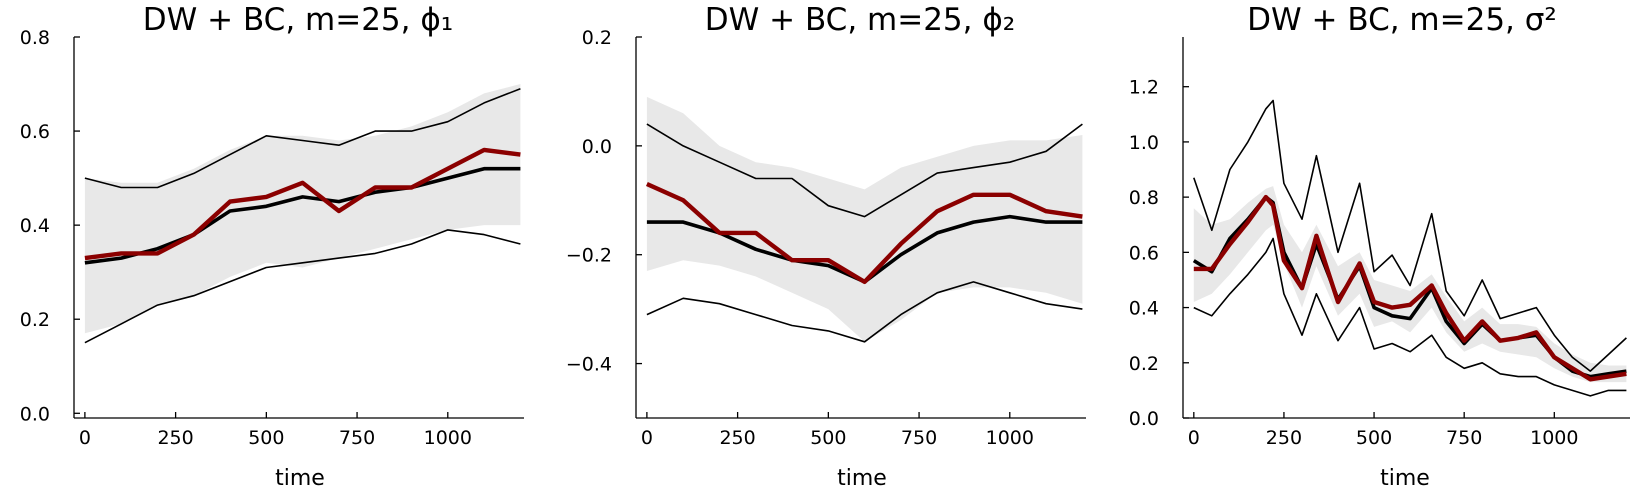  What do you see at coordinates (589, 365) in the screenshot?
I see `y-tick-label: −0.4` at bounding box center [589, 365].